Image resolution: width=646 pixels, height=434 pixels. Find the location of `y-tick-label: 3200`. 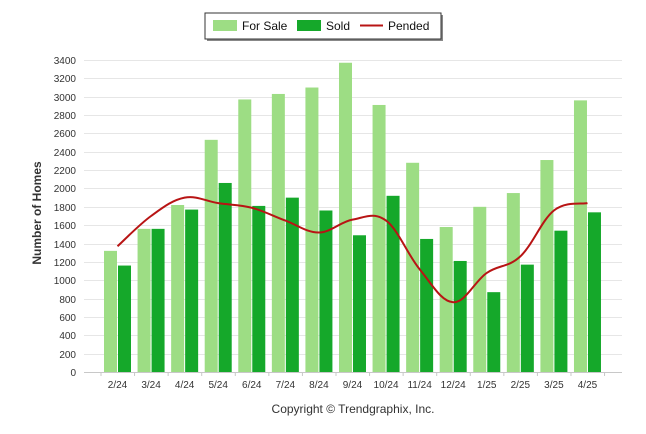

y-tick-label: 3200 is located at coordinates (65, 79).